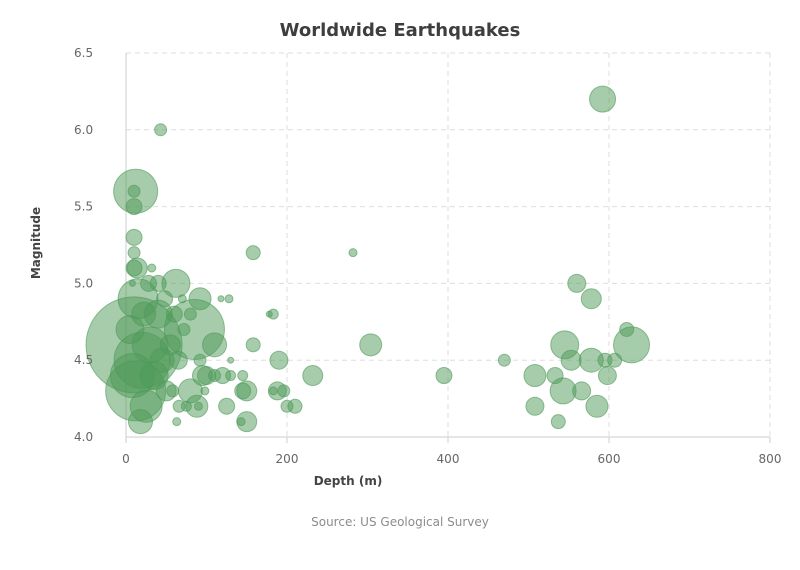 This screenshot has height=570, width=800. Describe the element at coordinates (83, 130) in the screenshot. I see `y-tick-label: 6.0` at that location.